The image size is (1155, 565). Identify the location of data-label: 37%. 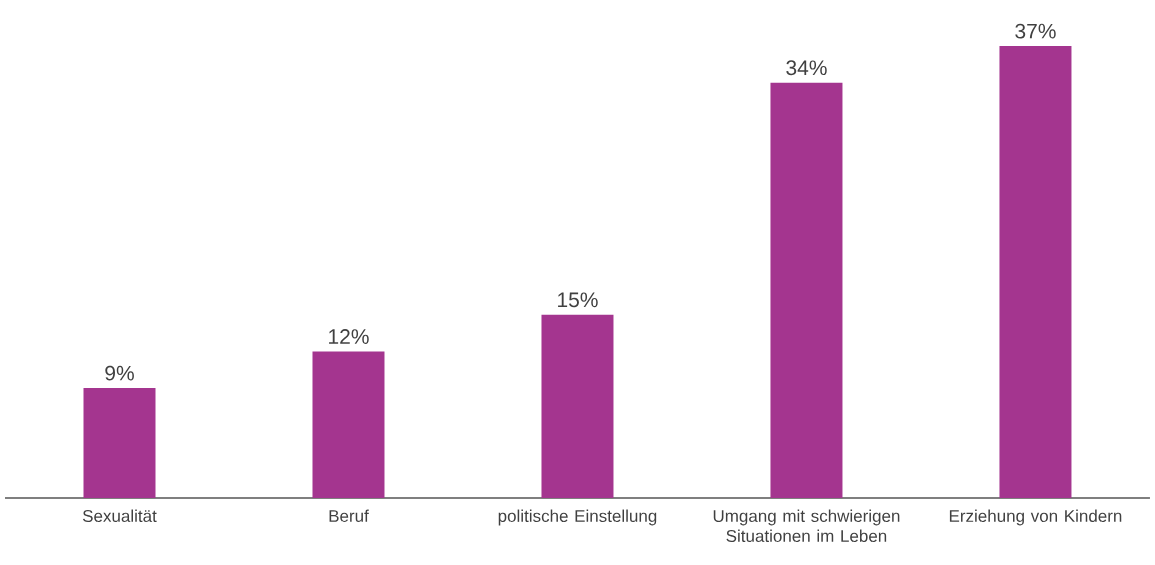
(1035, 31).